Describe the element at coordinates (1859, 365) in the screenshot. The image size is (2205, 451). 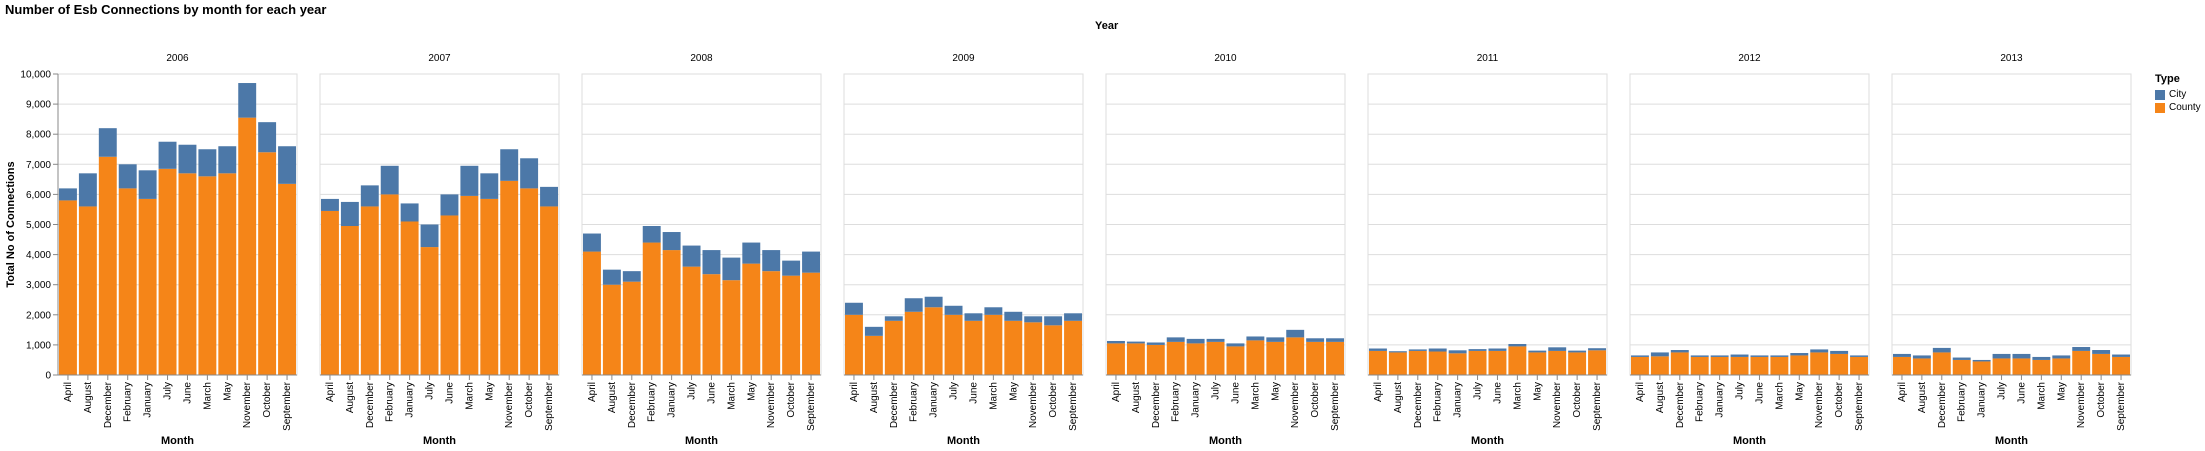
I see `bar-county-2012-september` at that location.